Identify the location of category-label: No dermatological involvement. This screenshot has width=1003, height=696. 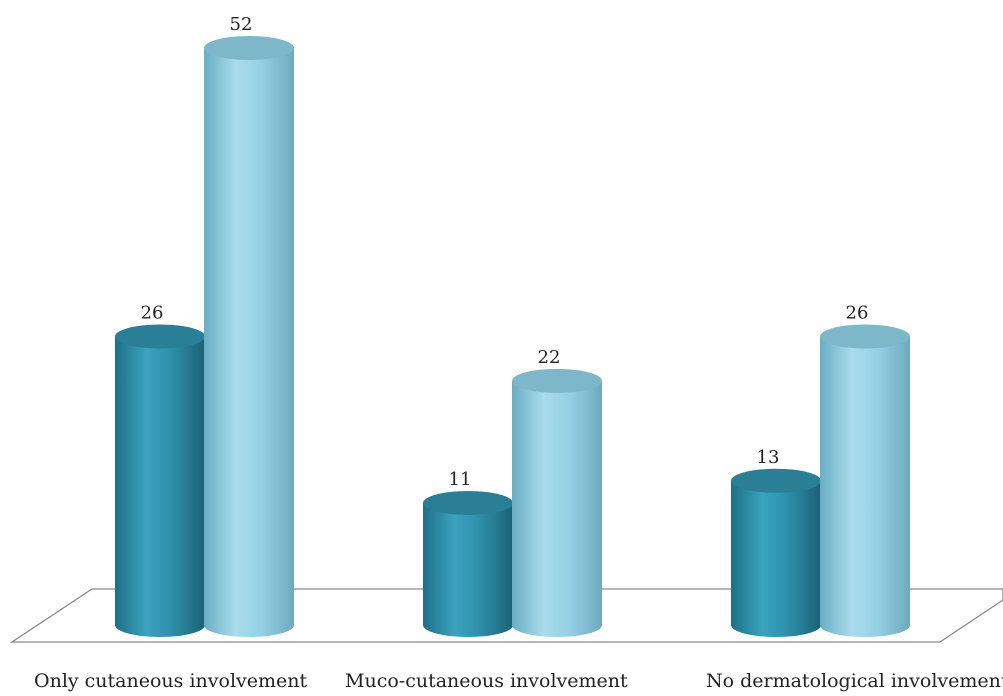
(854, 681).